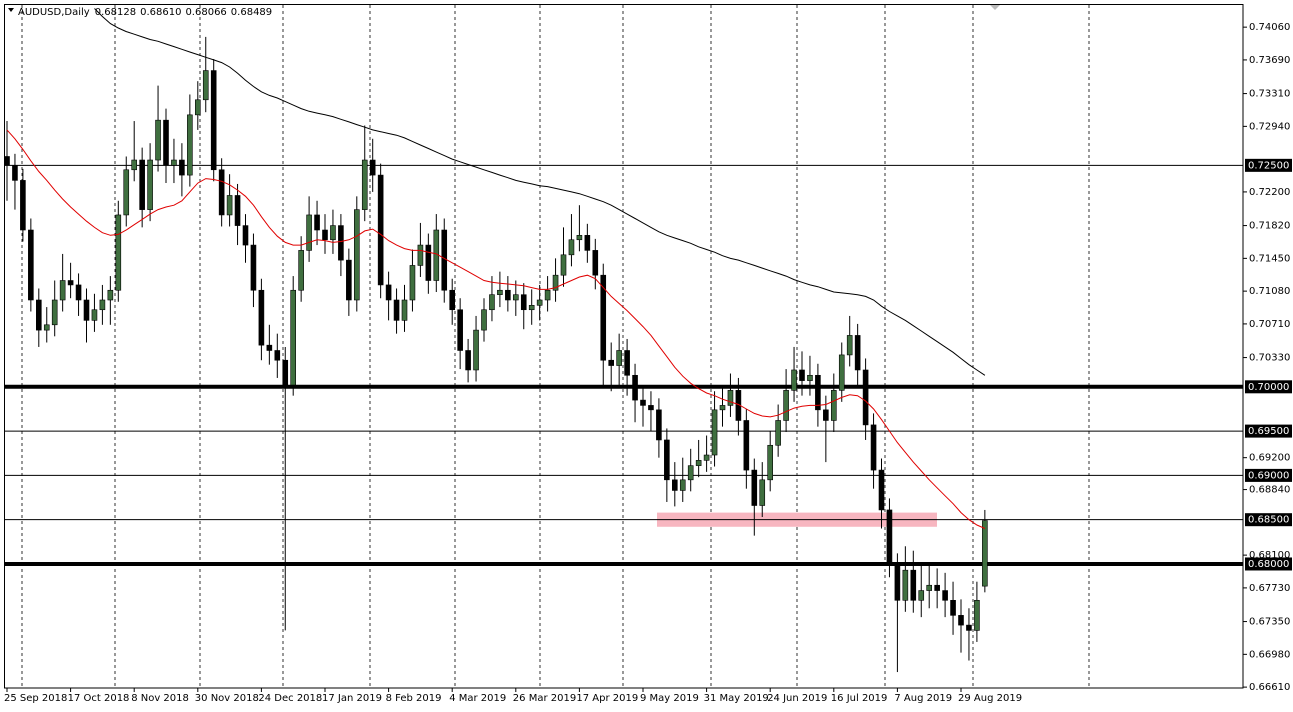 The image size is (1293, 712). Describe the element at coordinates (1269, 687) in the screenshot. I see `y-tick-label: 0.66610` at that location.